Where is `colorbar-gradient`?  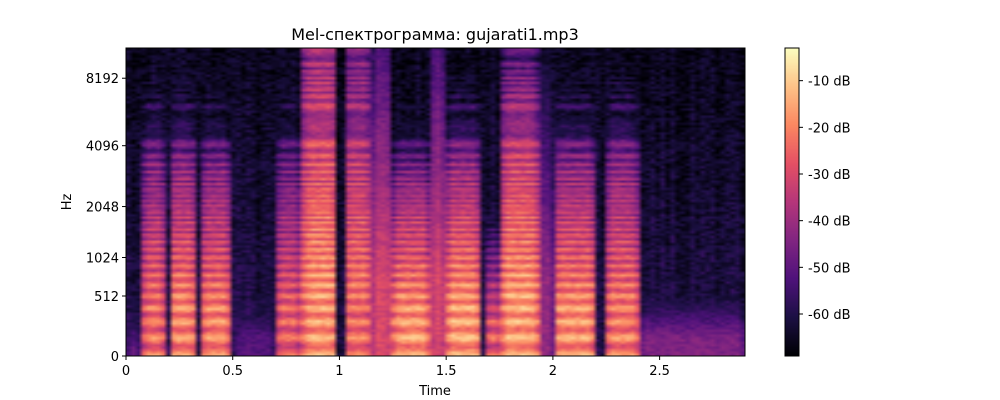
colorbar-gradient is located at coordinates (792, 202).